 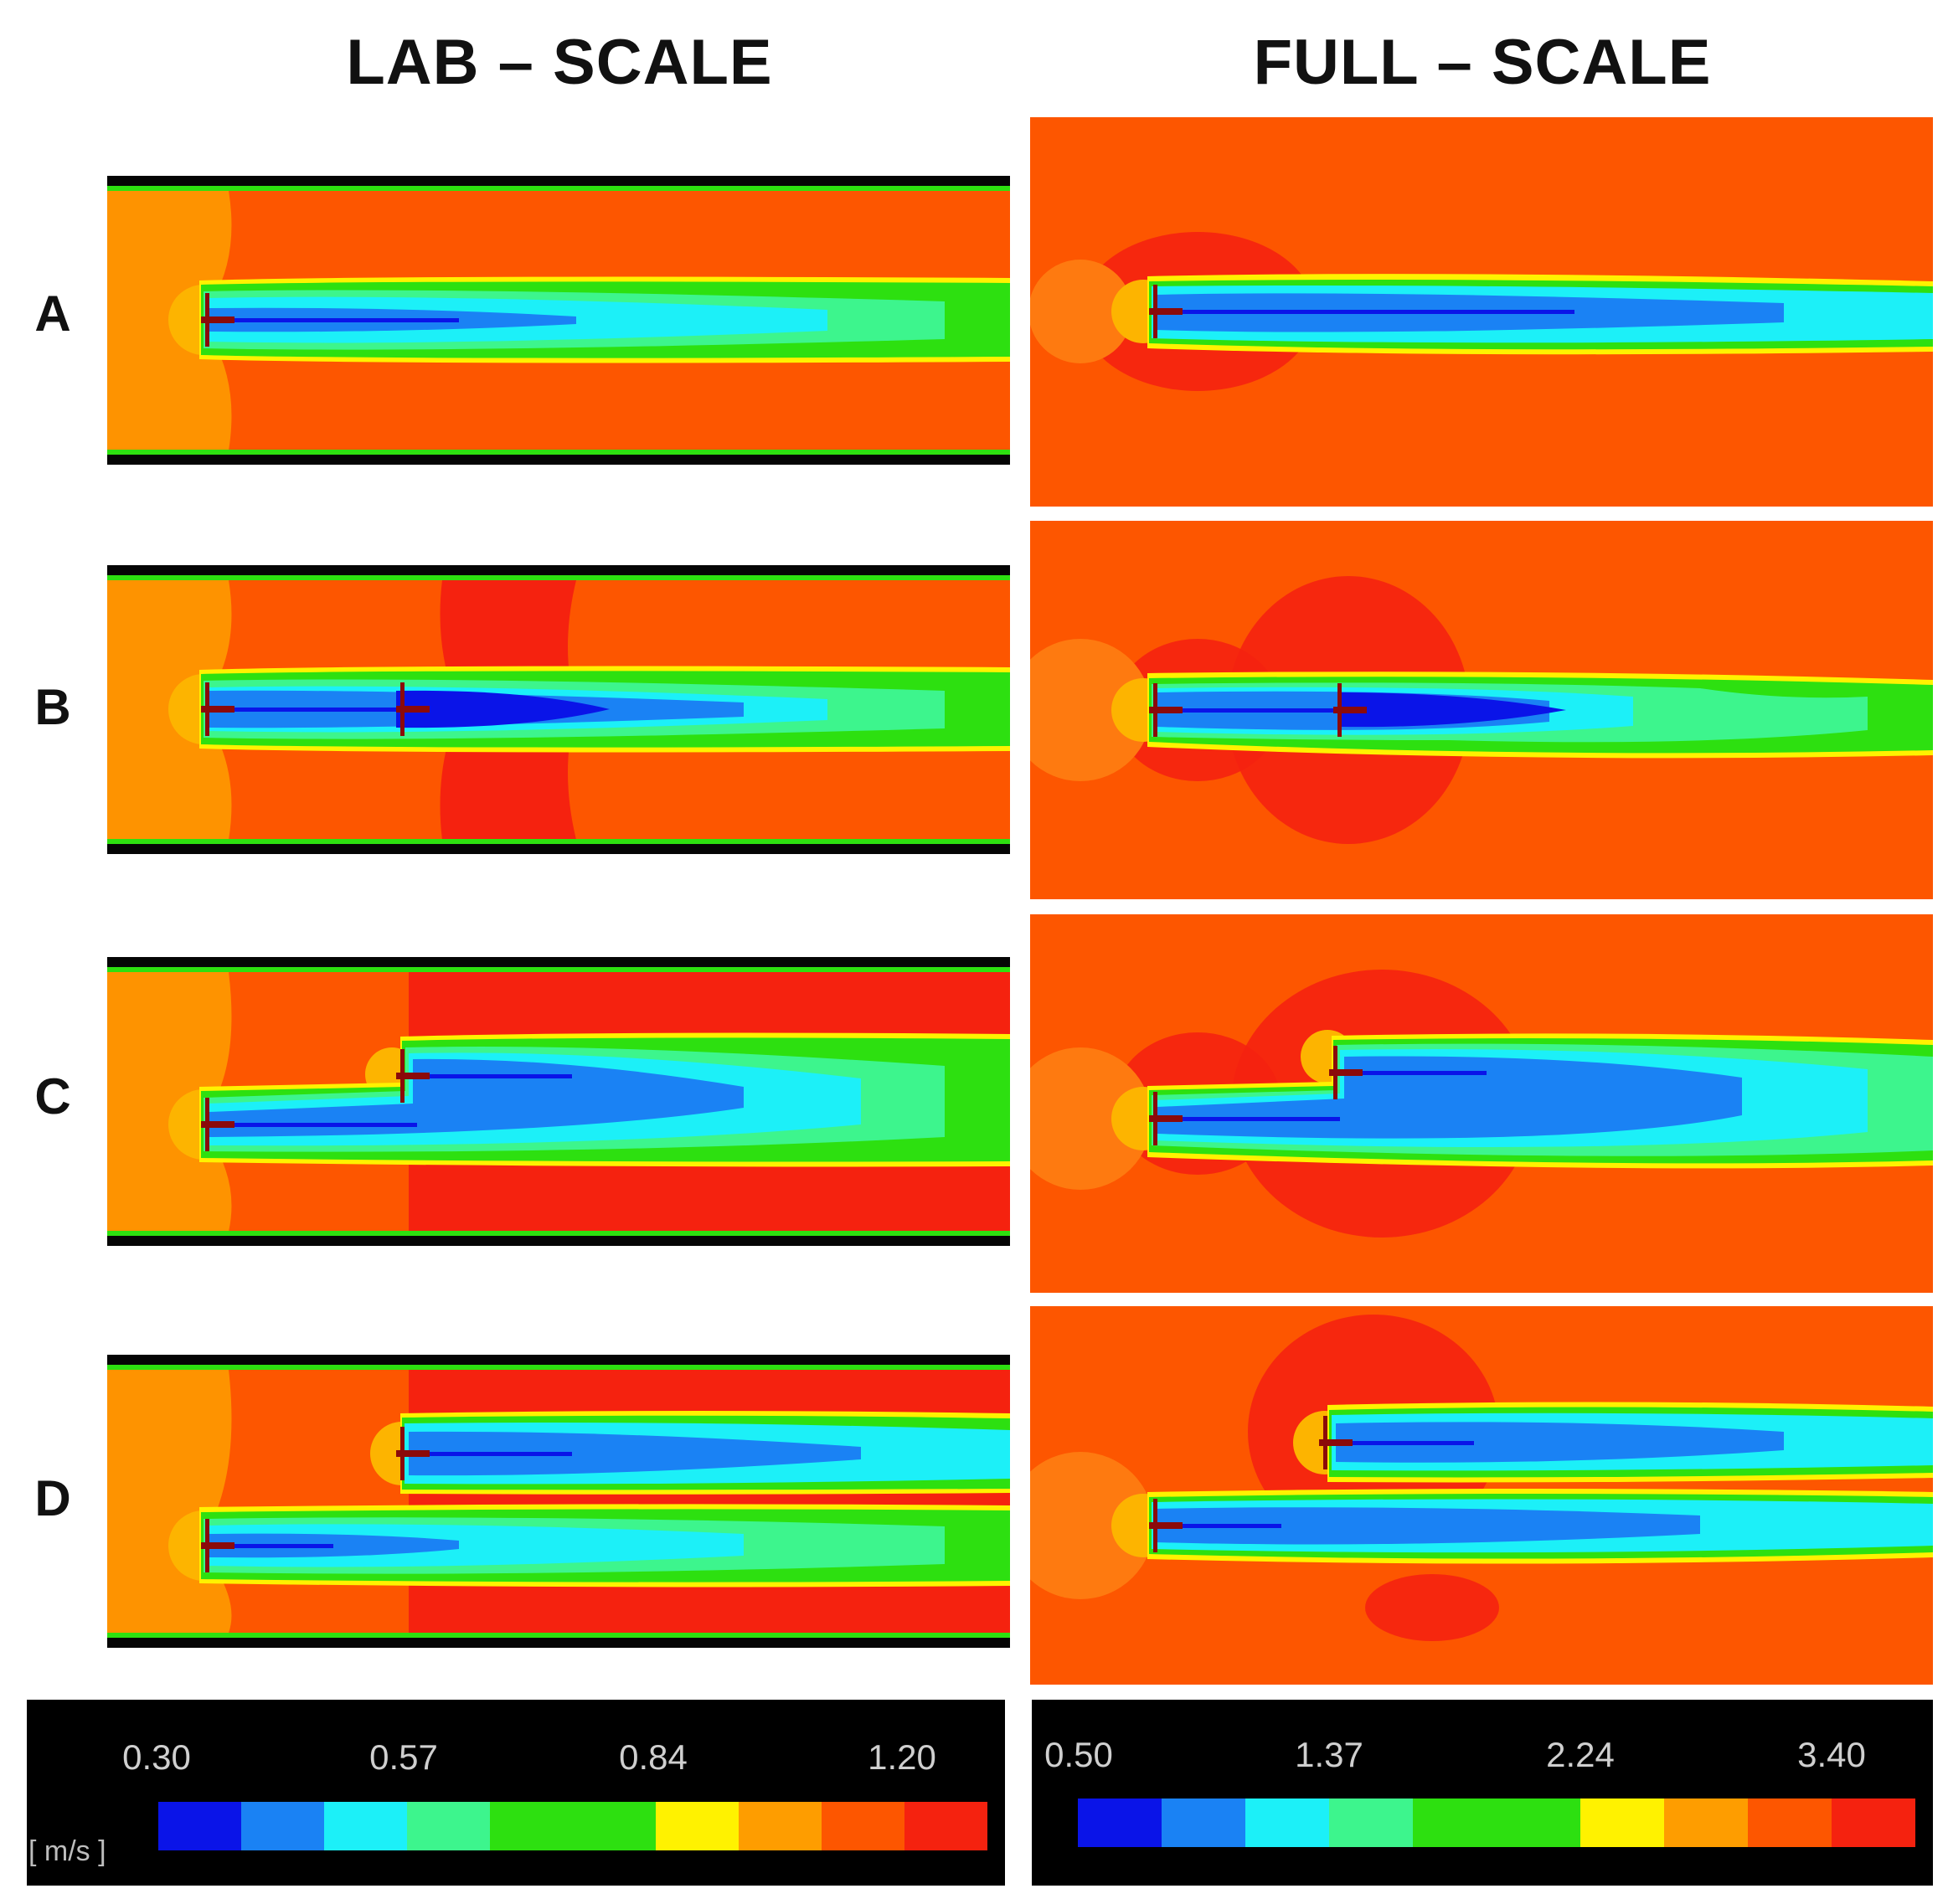 What do you see at coordinates (403, 1757) in the screenshot?
I see `lab-legend-tick-2: 0.57` at bounding box center [403, 1757].